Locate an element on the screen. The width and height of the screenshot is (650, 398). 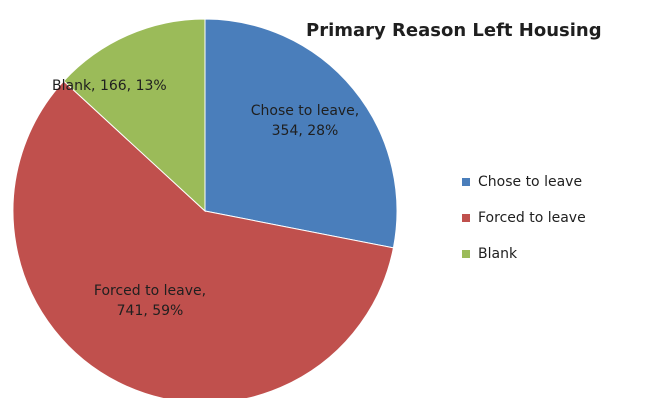
legend-swatch-forced-to-leave is located at coordinates (466, 218).